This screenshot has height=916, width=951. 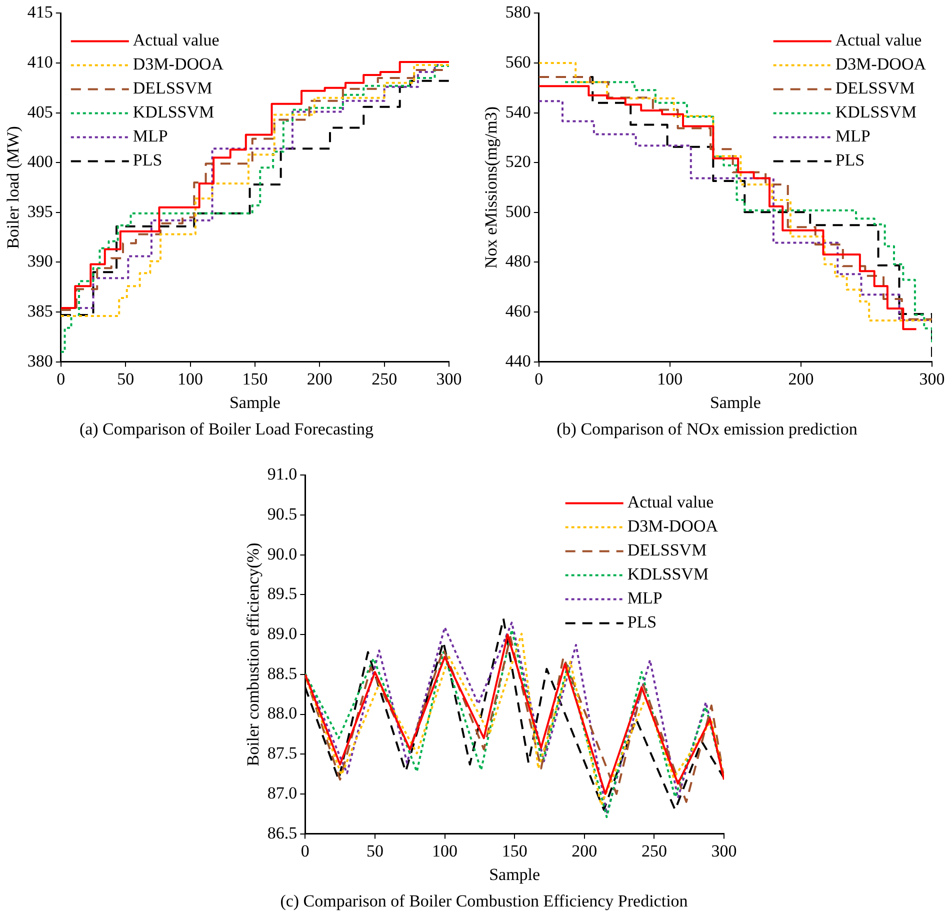 What do you see at coordinates (282, 673) in the screenshot?
I see `y-tick-label: 88.5` at bounding box center [282, 673].